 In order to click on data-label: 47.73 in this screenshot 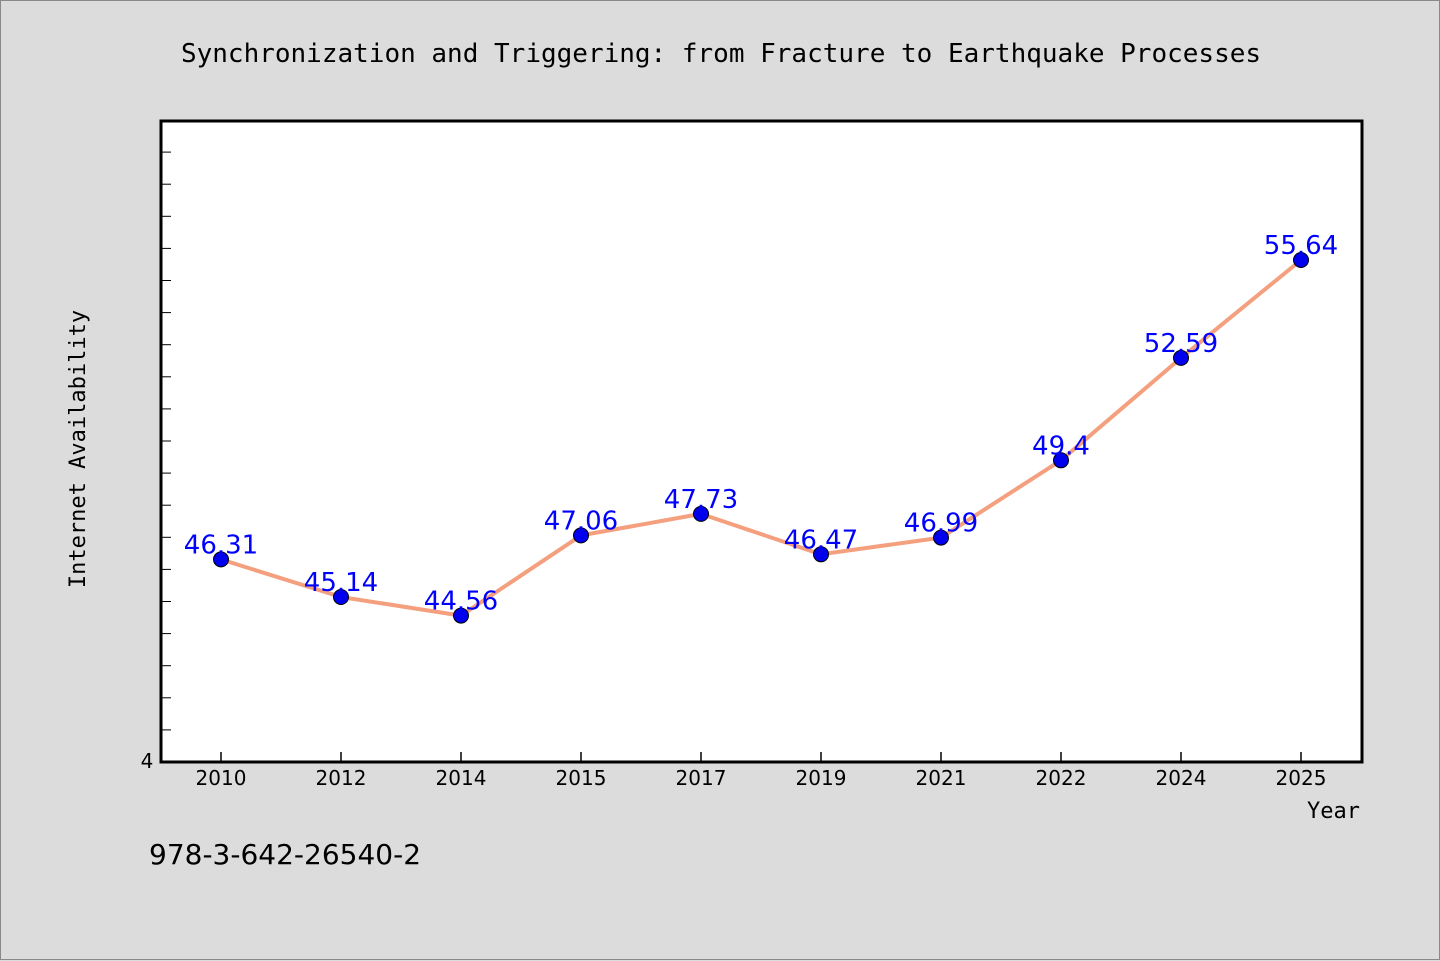, I will do `click(701, 500)`.